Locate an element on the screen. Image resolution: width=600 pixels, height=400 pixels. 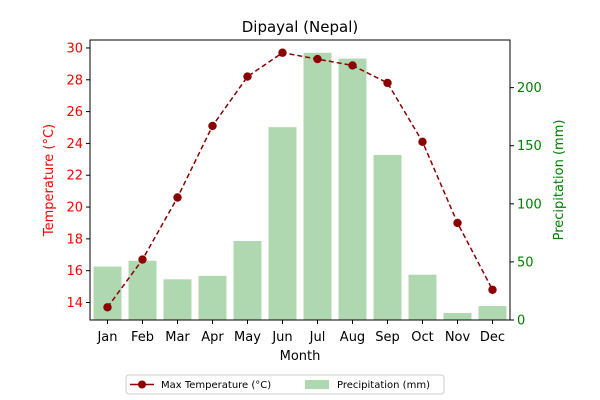
right-tick-label: 0 is located at coordinates (521, 321).